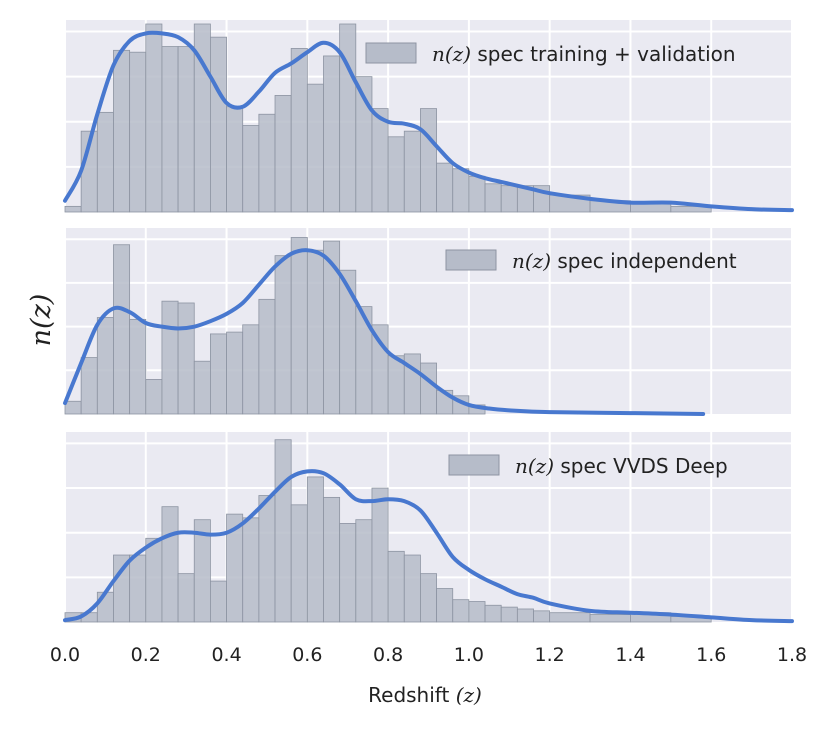 Image resolution: width=830 pixels, height=734 pixels. Describe the element at coordinates (146, 655) in the screenshot. I see `x-tick-label: 0.2` at that location.